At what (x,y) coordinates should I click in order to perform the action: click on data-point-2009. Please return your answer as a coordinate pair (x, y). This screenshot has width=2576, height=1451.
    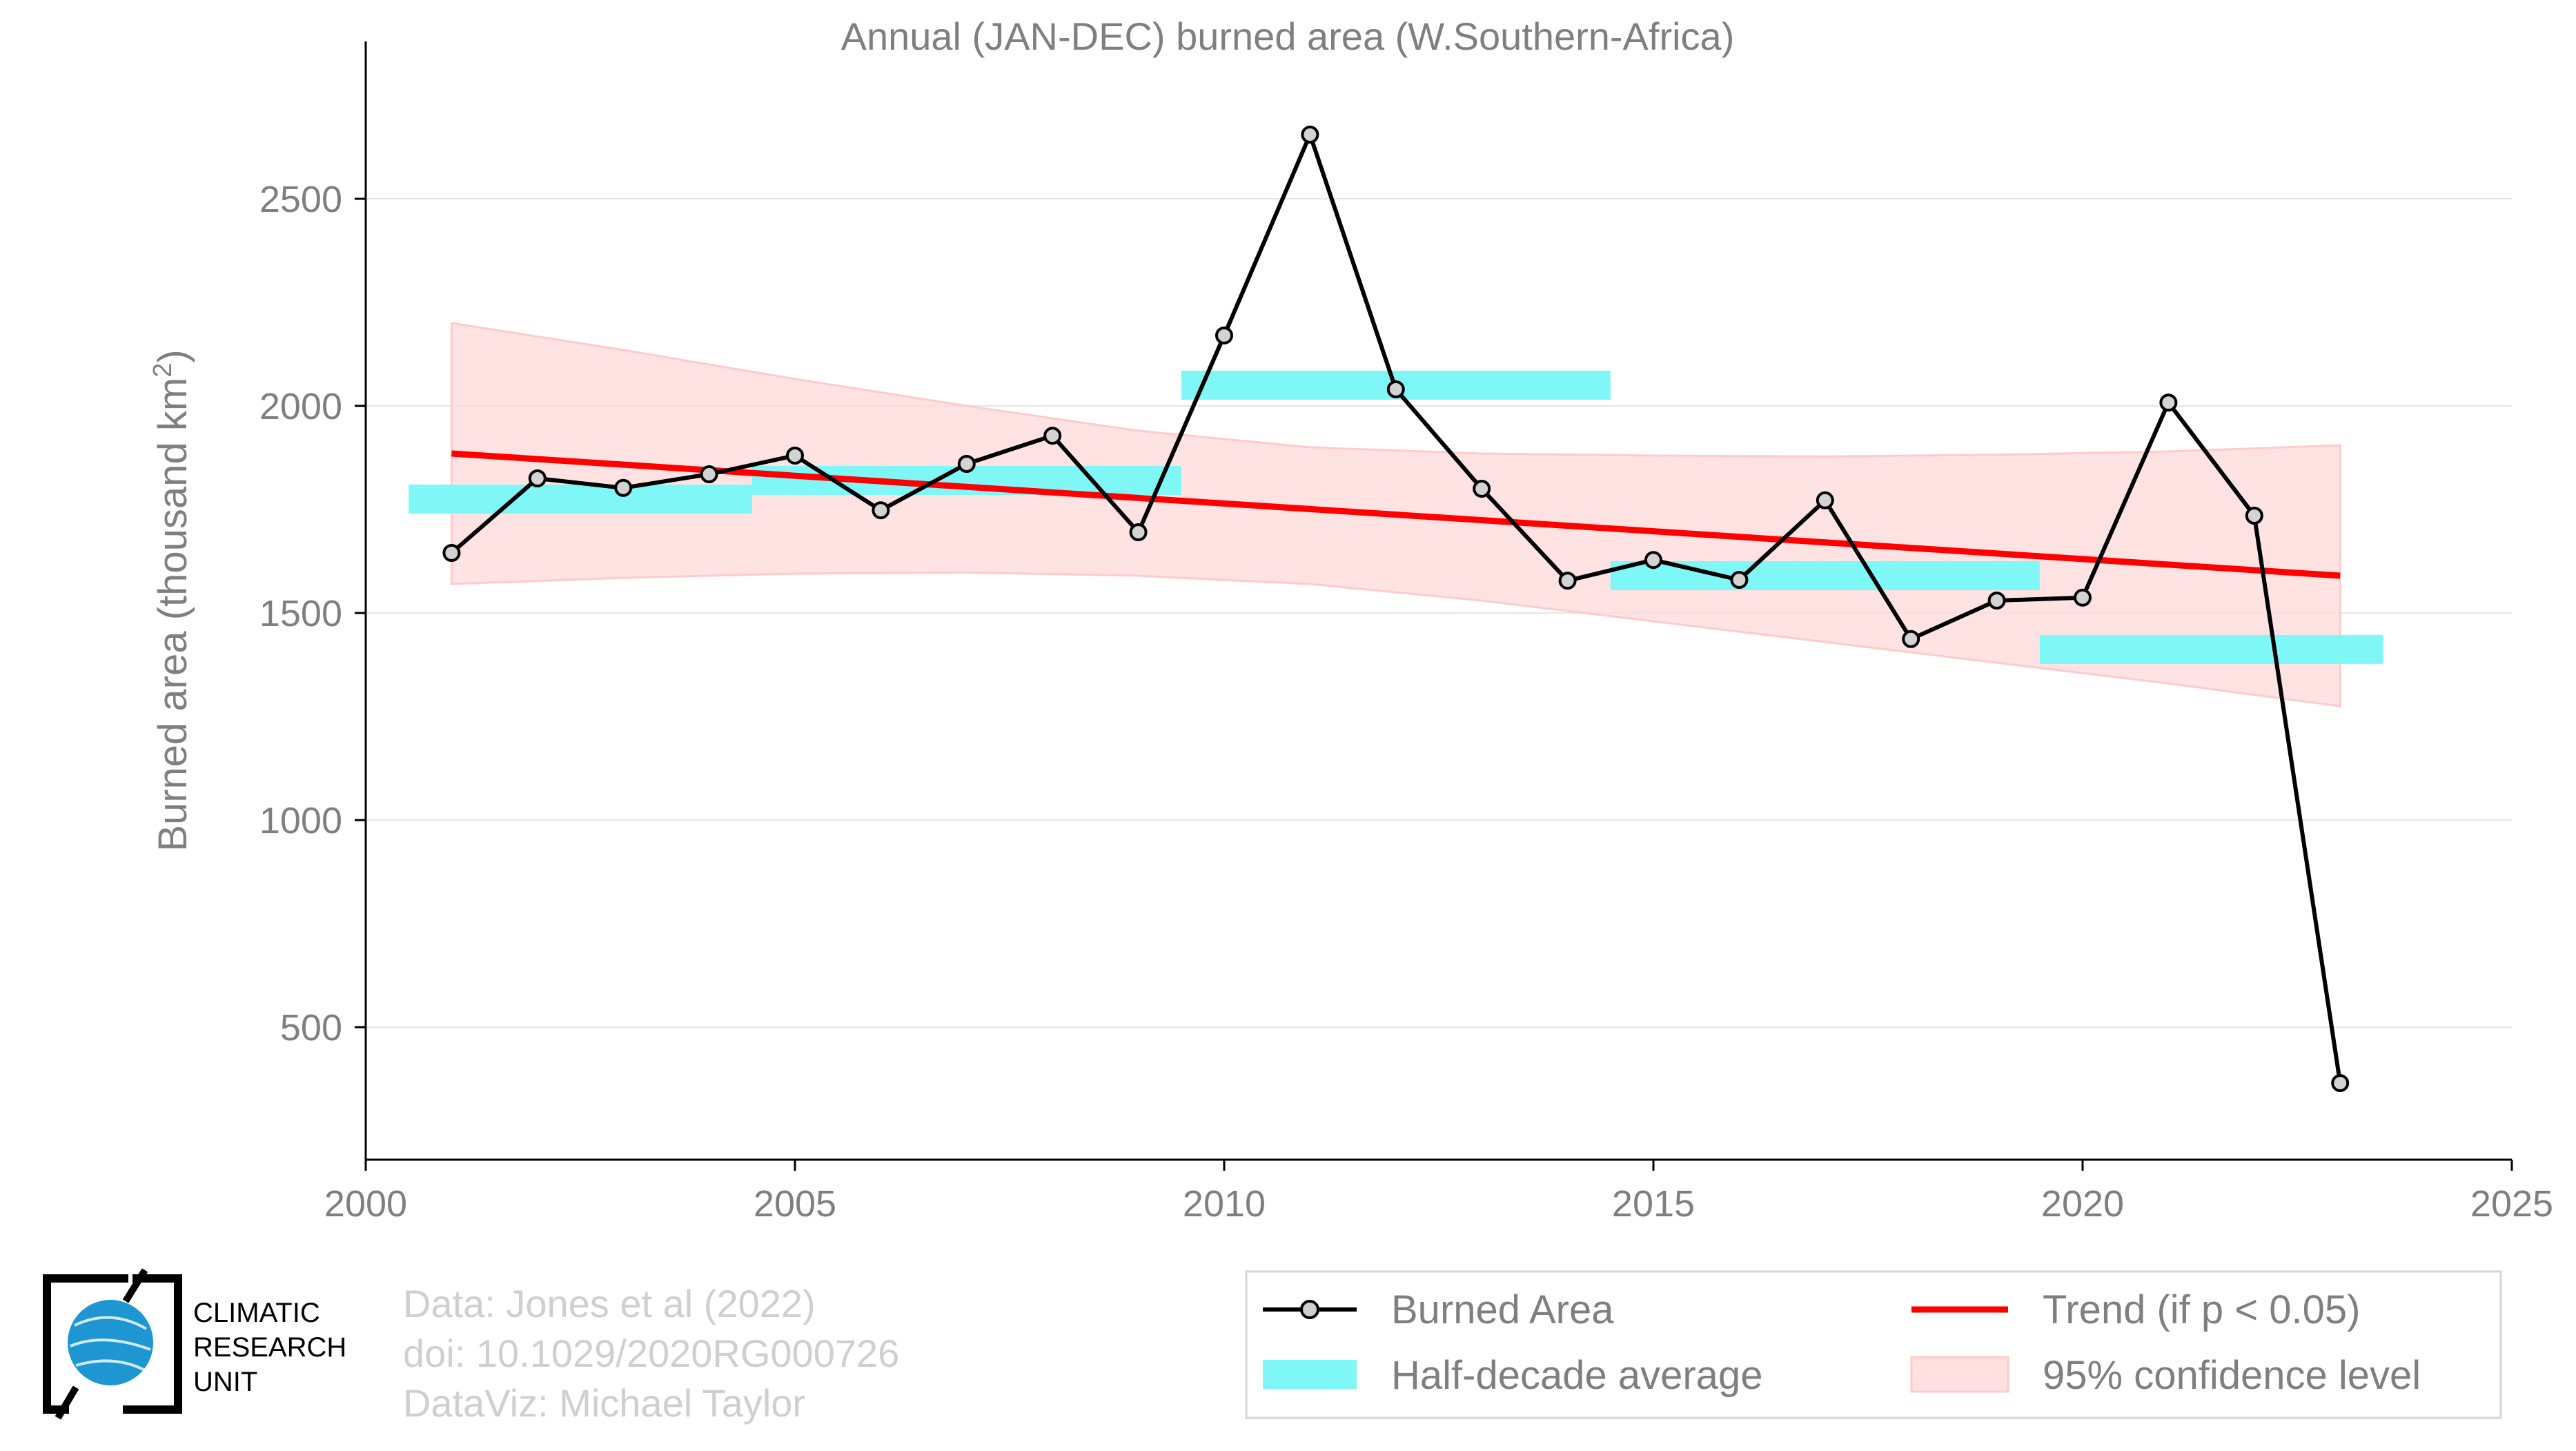
    Looking at the image, I should click on (1138, 532).